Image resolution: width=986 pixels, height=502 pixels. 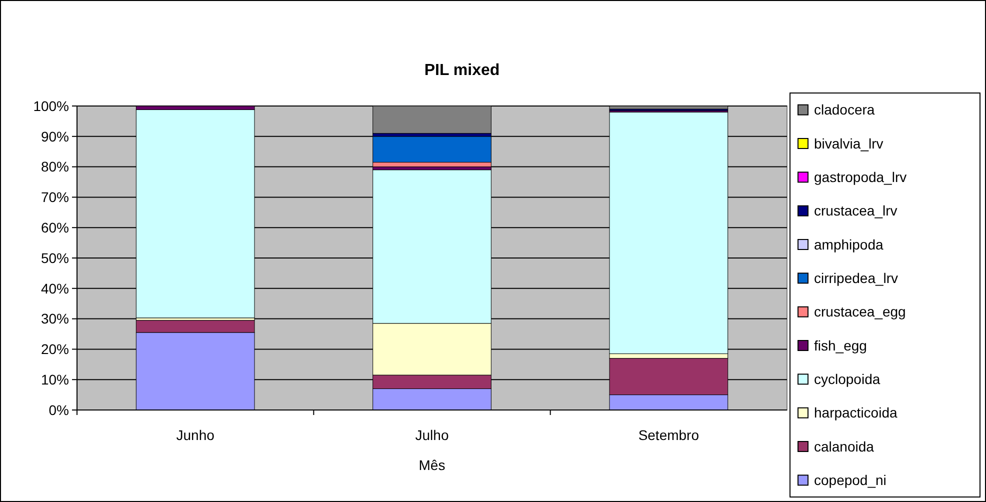 What do you see at coordinates (856, 412) in the screenshot?
I see `legend-label: harpacticoida` at bounding box center [856, 412].